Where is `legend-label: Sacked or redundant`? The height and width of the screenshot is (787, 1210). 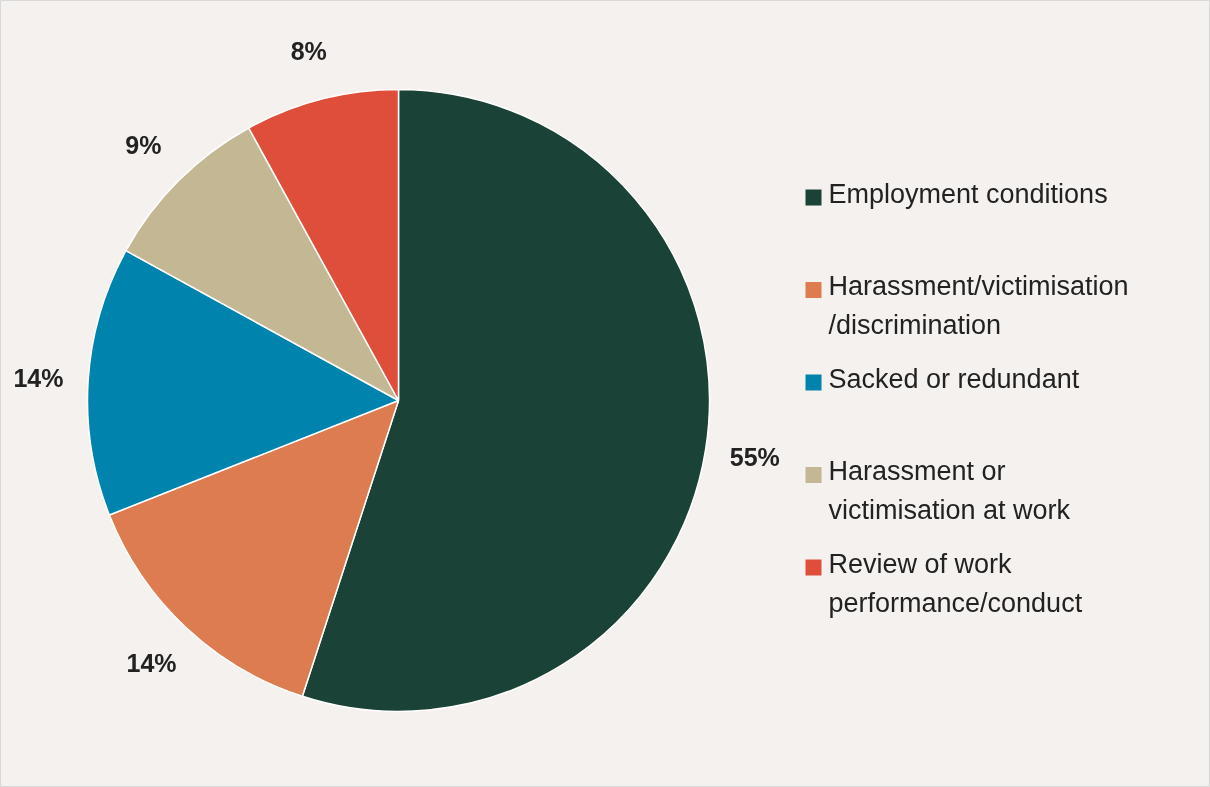 legend-label: Sacked or redundant is located at coordinates (954, 378).